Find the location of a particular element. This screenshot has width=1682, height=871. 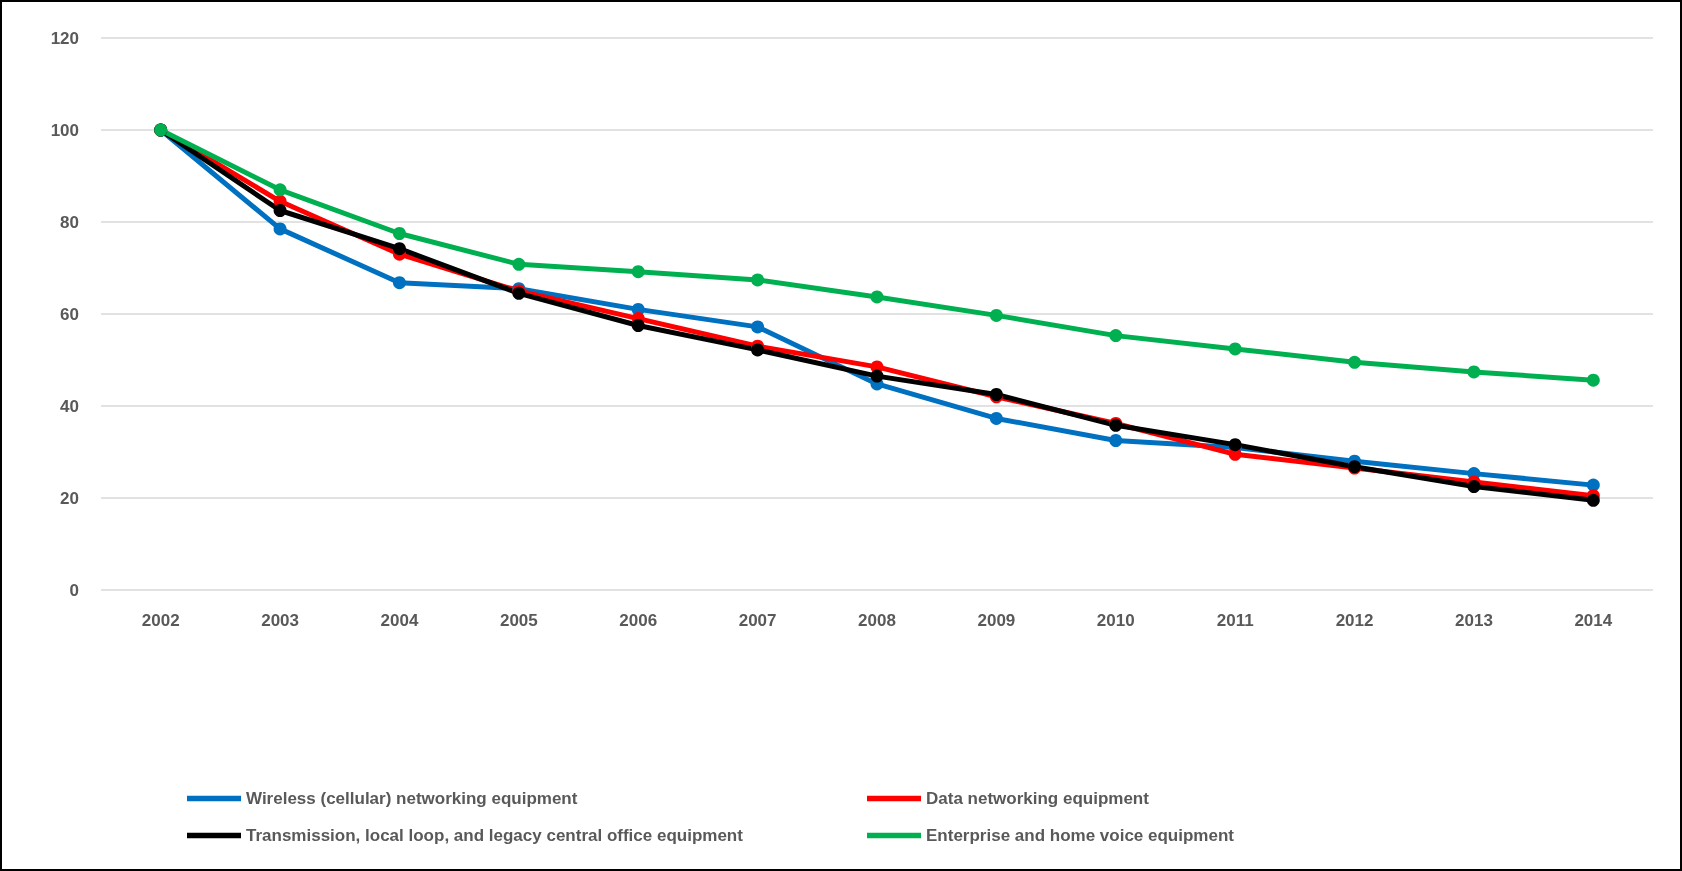

legend-label: Wireless (cellular) networking equipment is located at coordinates (412, 798).